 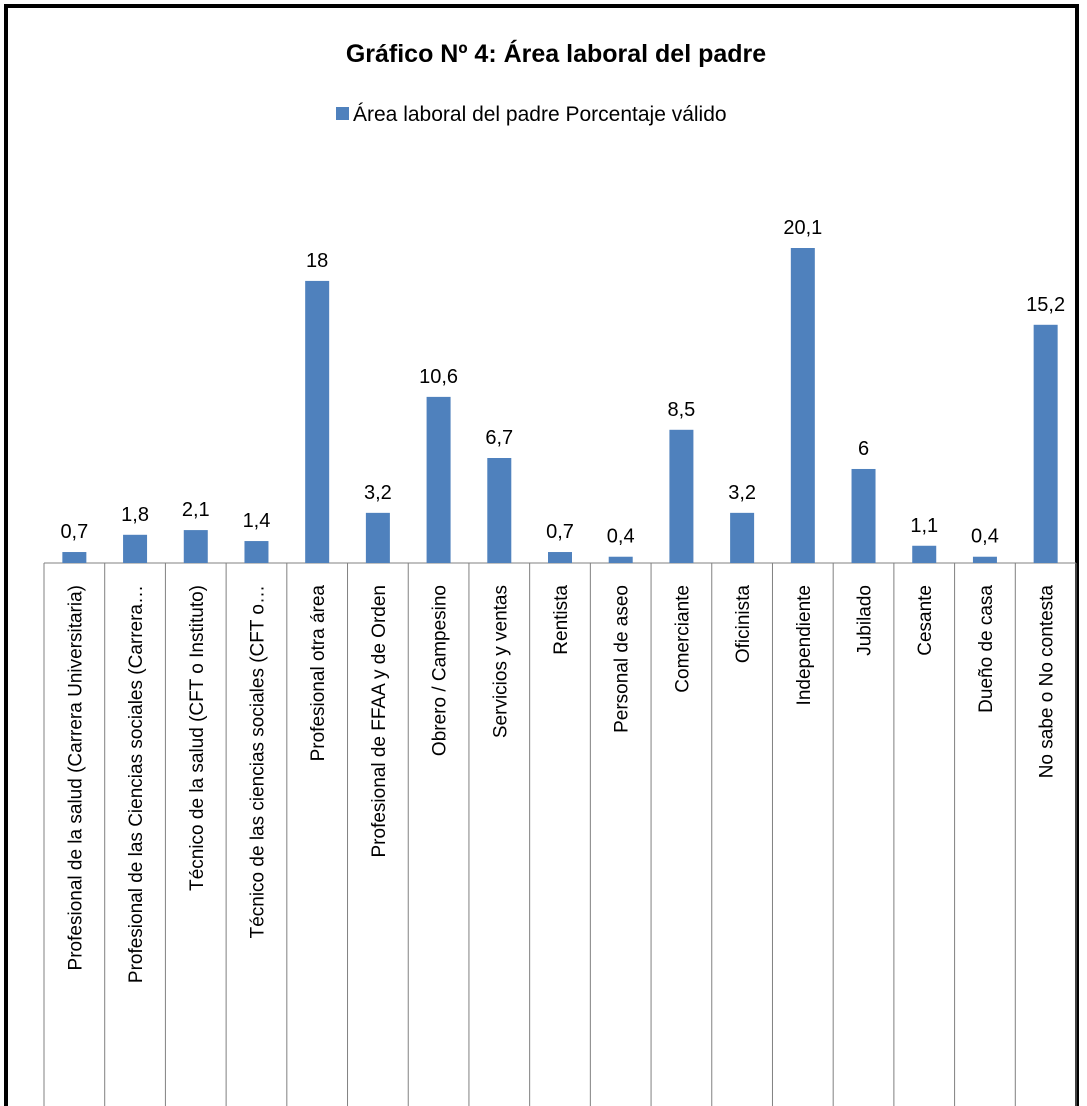 What do you see at coordinates (379, 721) in the screenshot?
I see `category-label: Profesional de FFAA y de Orden` at bounding box center [379, 721].